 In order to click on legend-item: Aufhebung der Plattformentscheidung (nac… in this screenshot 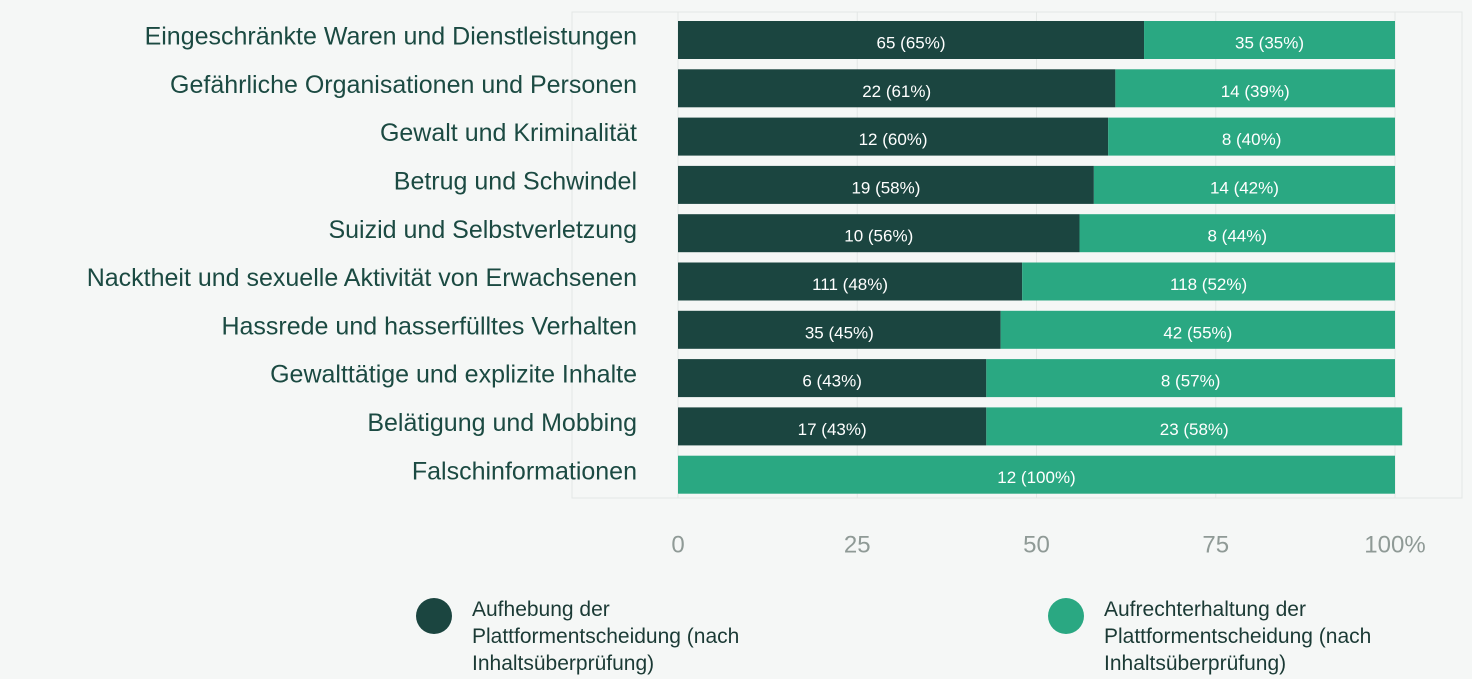, I will do `click(609, 636)`.